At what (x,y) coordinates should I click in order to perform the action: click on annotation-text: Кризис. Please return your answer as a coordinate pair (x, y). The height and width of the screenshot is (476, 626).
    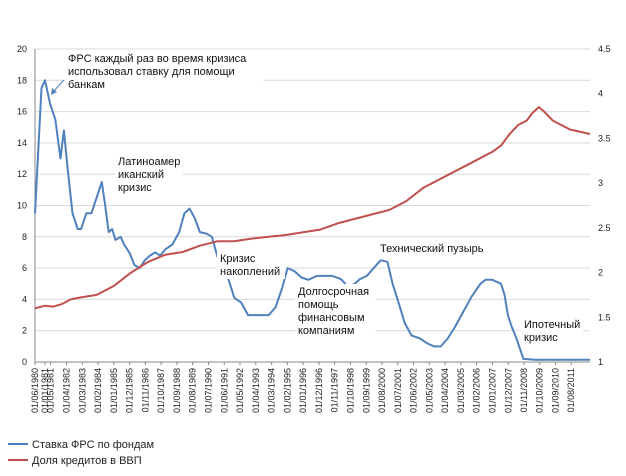
    Looking at the image, I should click on (238, 259).